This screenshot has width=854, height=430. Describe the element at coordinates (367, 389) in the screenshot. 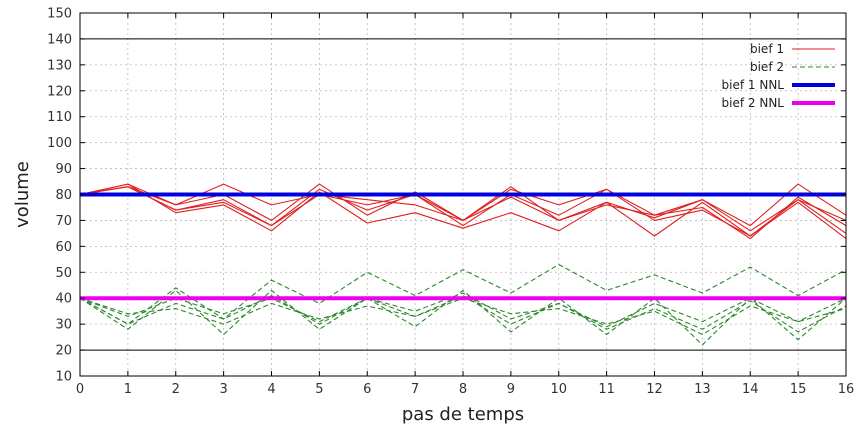

I see `x-tick-label: 6` at that location.